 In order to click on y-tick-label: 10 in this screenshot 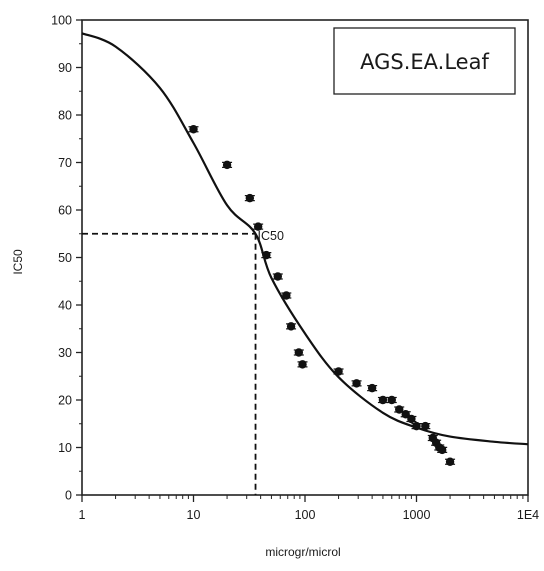, I will do `click(65, 448)`.